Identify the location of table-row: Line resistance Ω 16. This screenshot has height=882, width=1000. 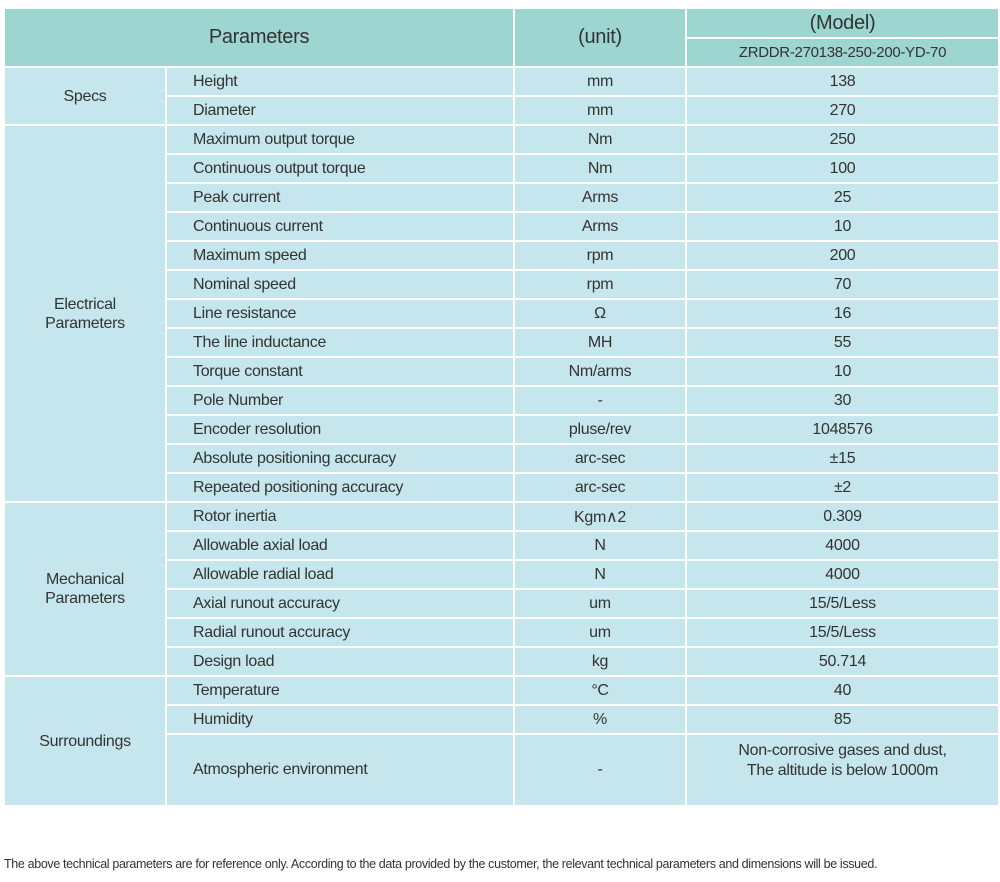
(502, 313).